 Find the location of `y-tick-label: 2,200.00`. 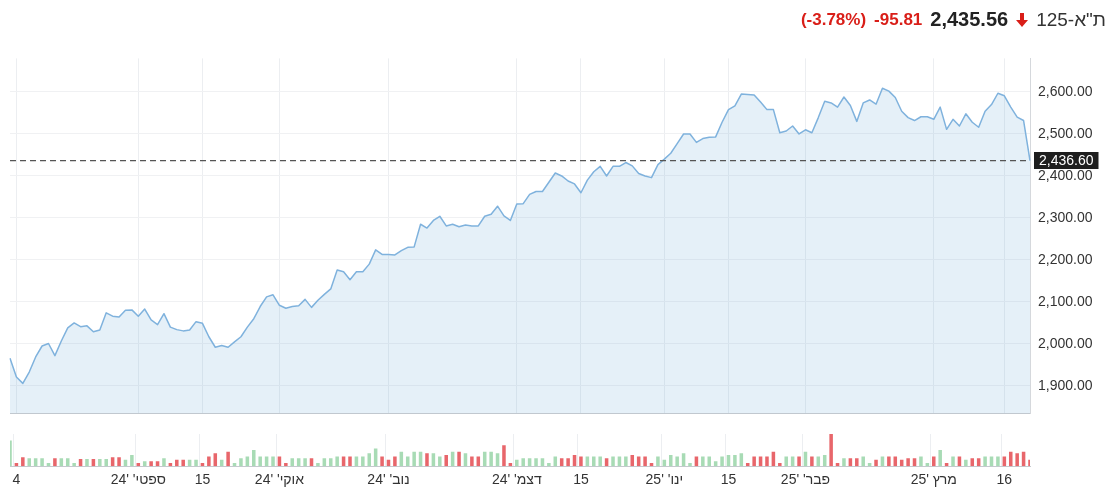

y-tick-label: 2,200.00 is located at coordinates (1065, 258).